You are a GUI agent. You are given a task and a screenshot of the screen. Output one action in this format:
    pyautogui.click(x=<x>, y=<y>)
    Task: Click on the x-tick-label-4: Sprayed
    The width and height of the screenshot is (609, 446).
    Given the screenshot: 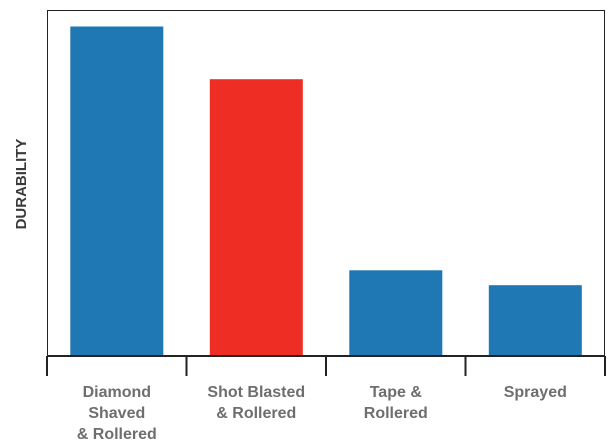 What is the action you would take?
    pyautogui.click(x=535, y=392)
    